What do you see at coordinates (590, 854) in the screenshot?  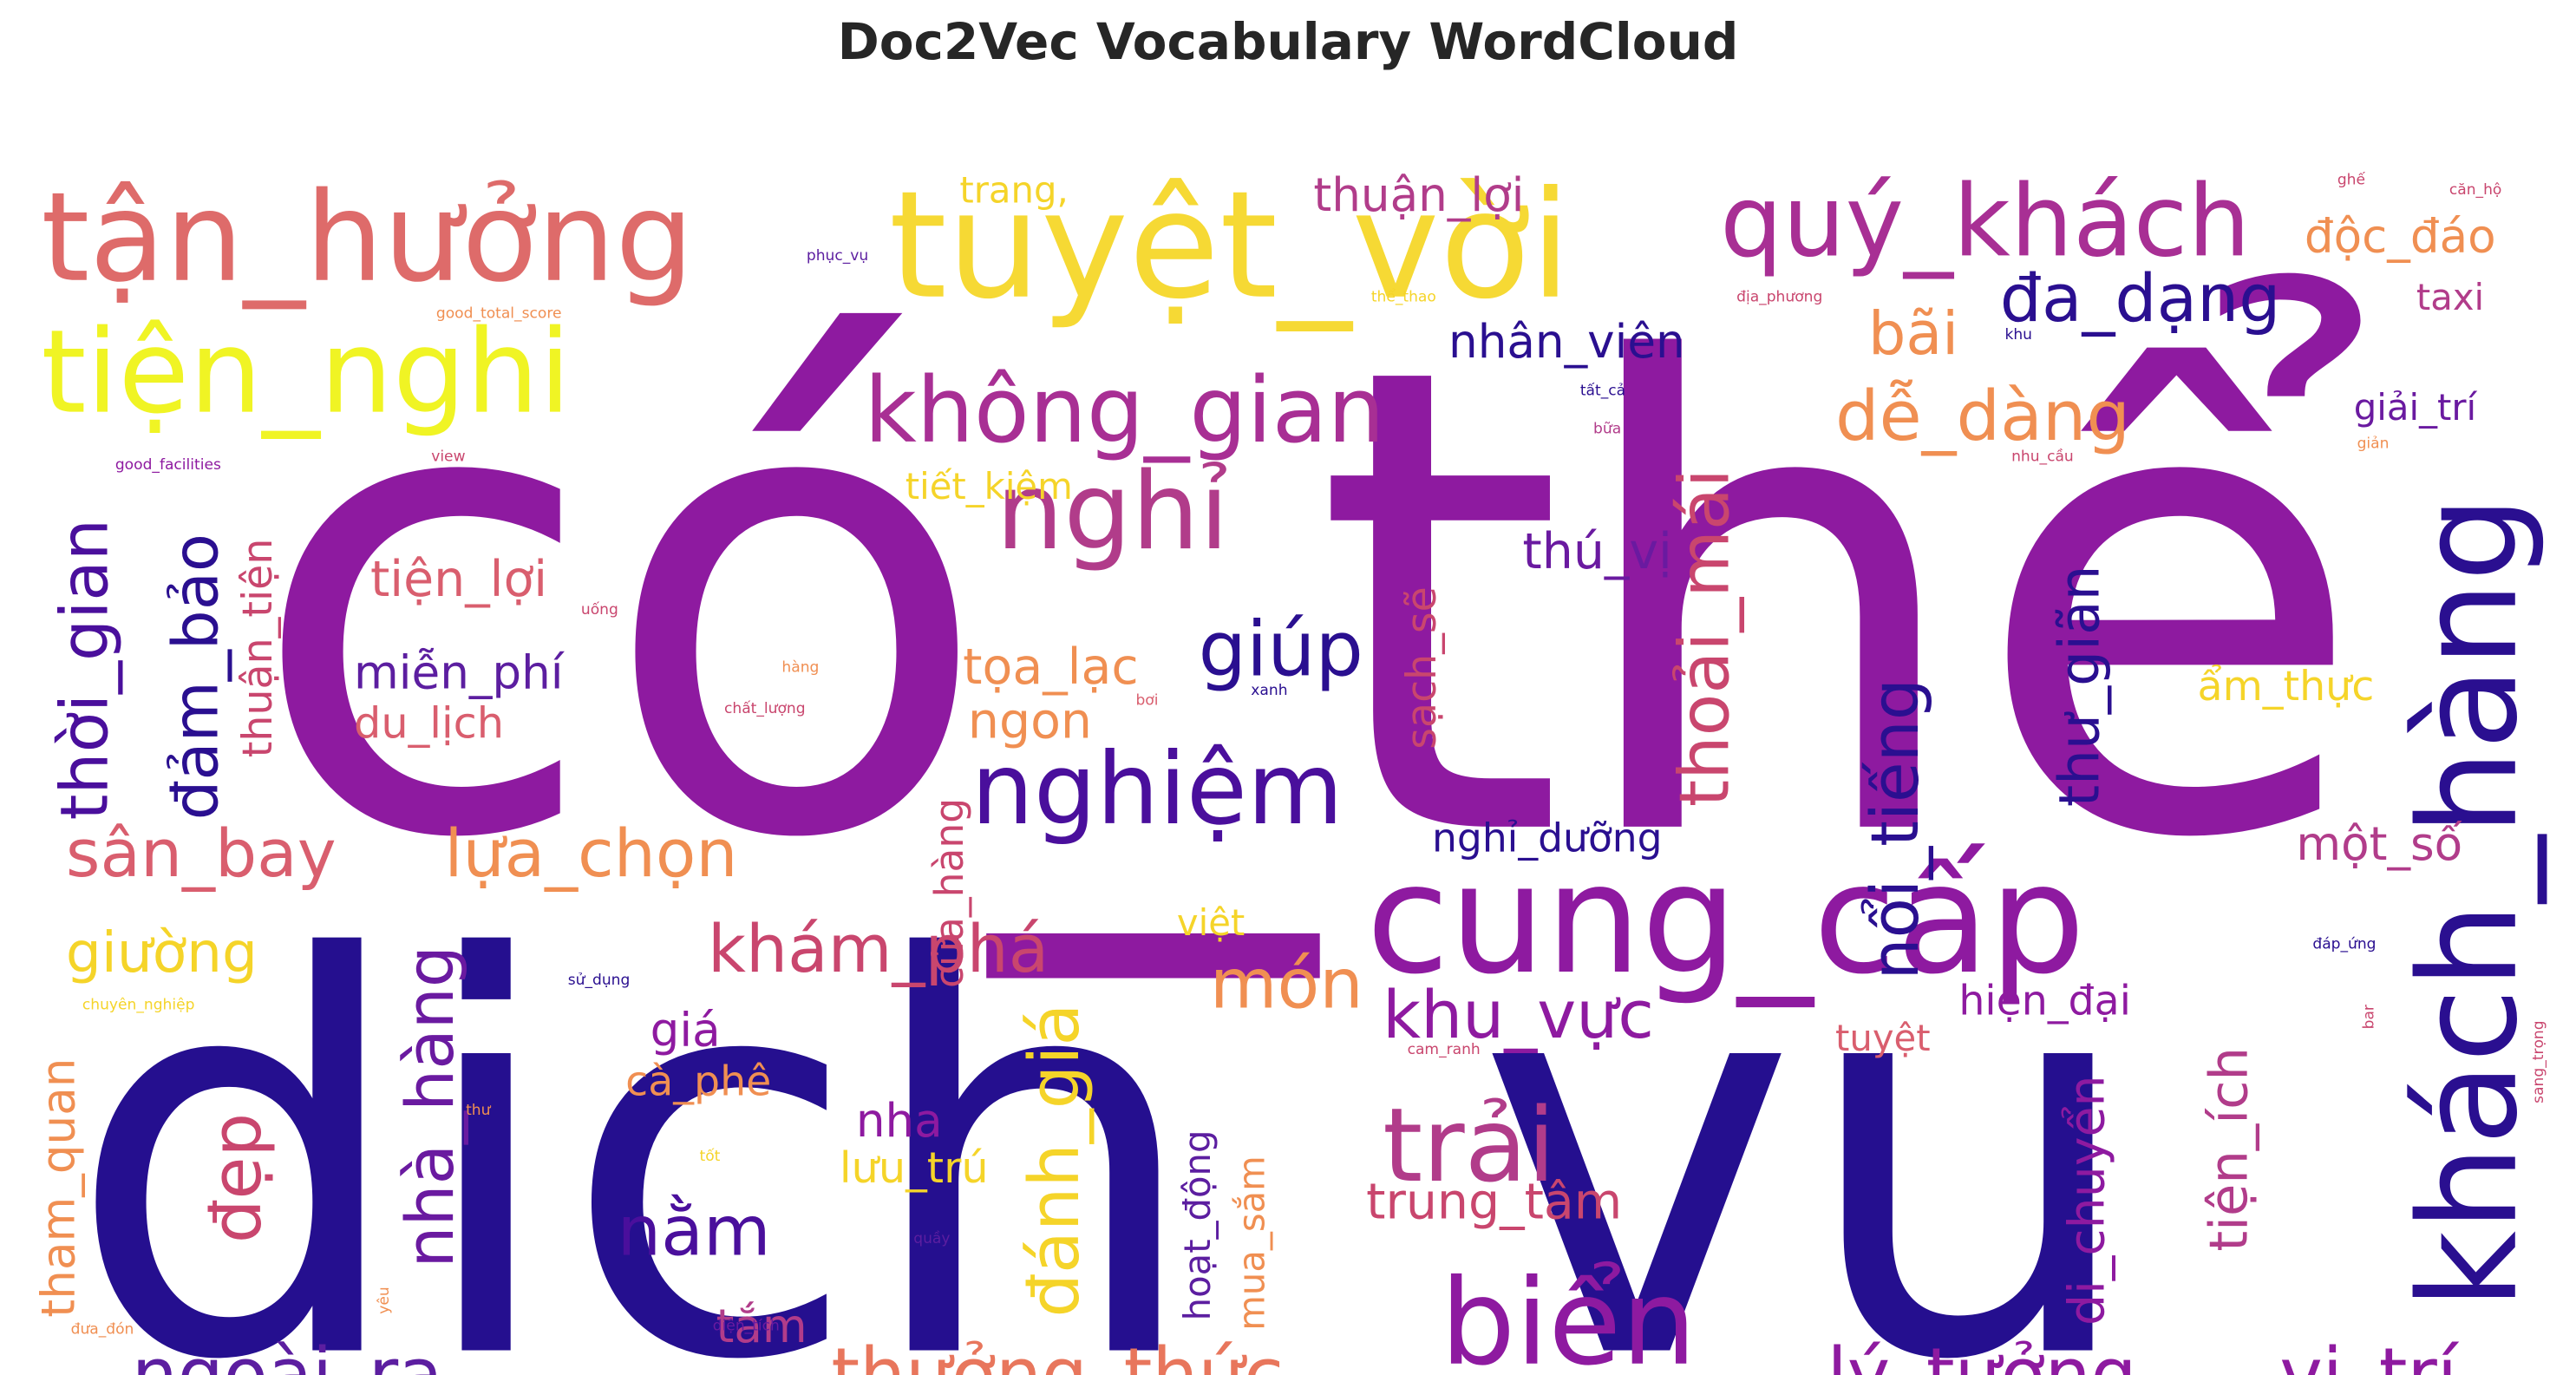 I see `word-18: lựa_chọn` at bounding box center [590, 854].